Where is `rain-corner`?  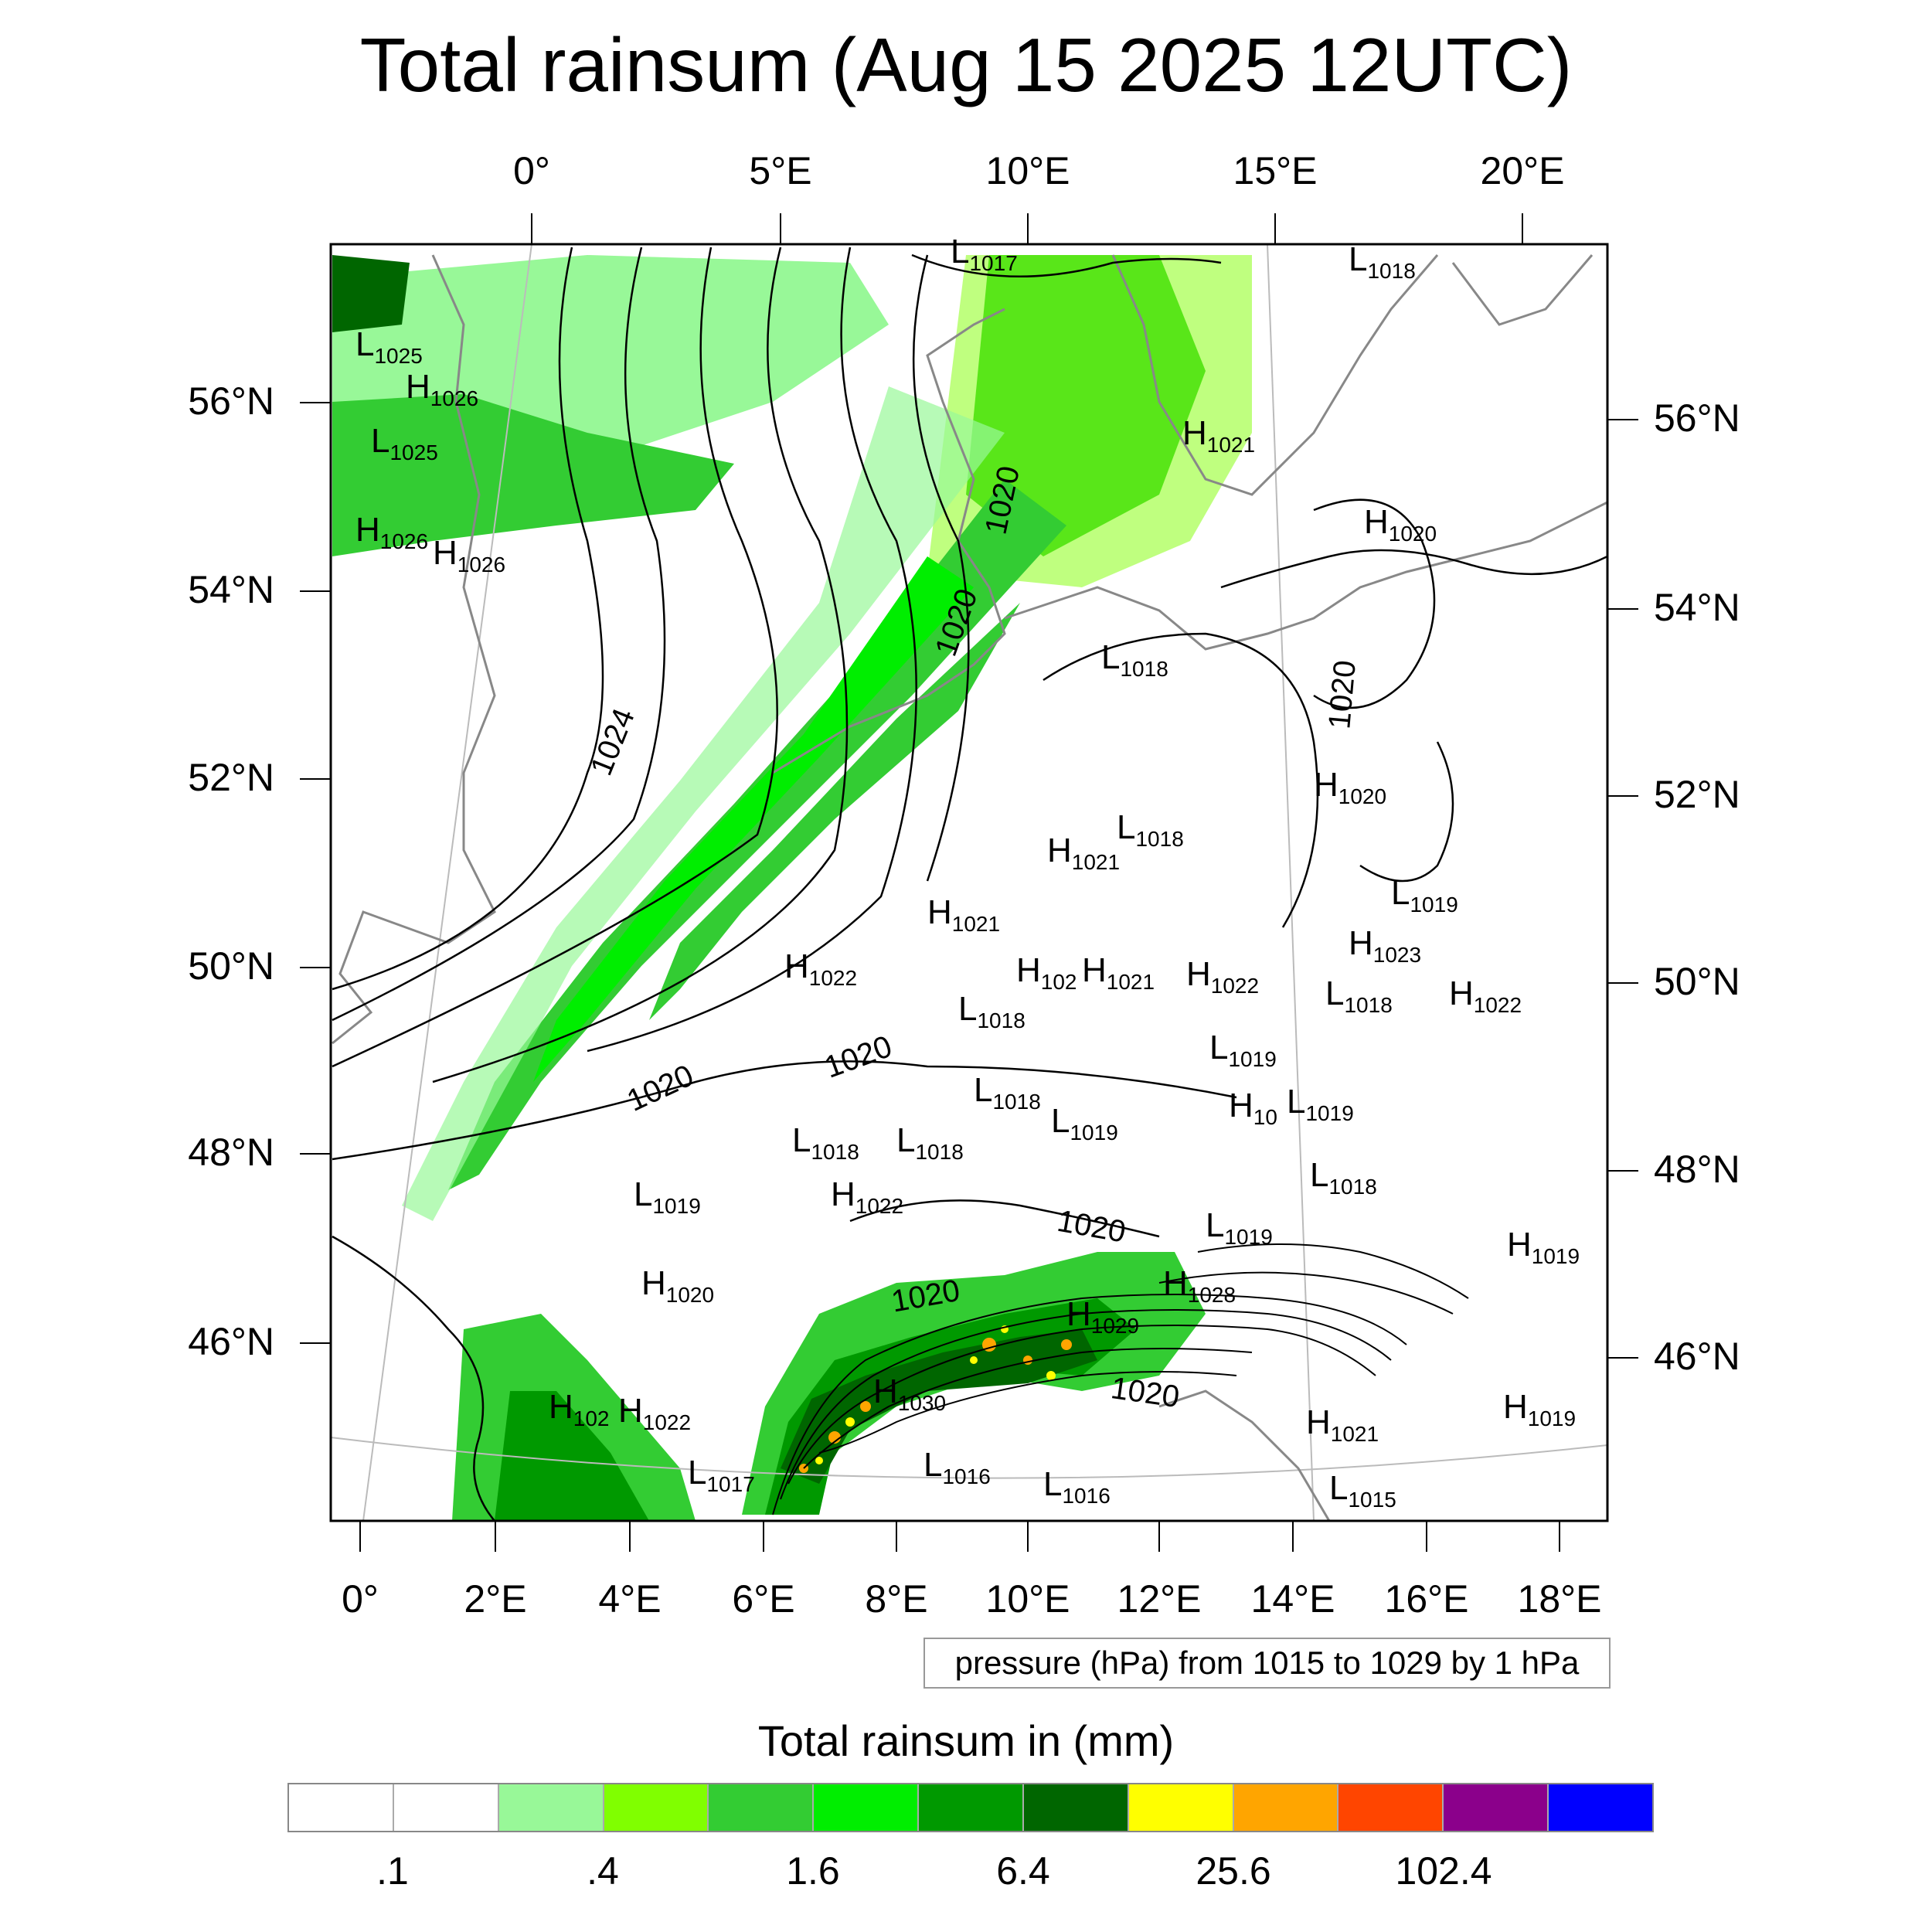 rain-corner is located at coordinates (371, 294).